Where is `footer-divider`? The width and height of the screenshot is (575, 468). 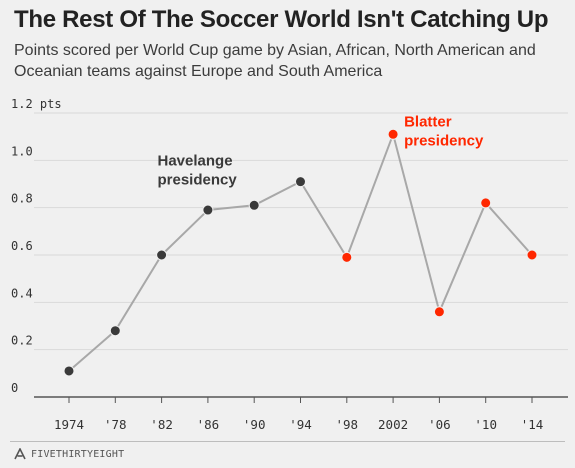 footer-divider is located at coordinates (287, 441).